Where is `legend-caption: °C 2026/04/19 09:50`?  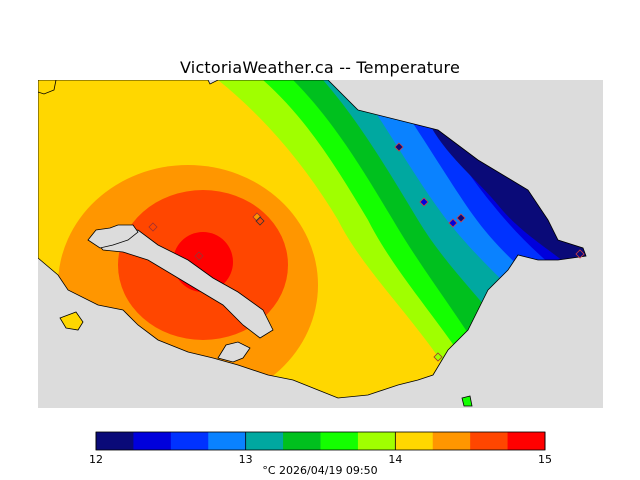
legend-caption: °C 2026/04/19 09:50 is located at coordinates (319, 470).